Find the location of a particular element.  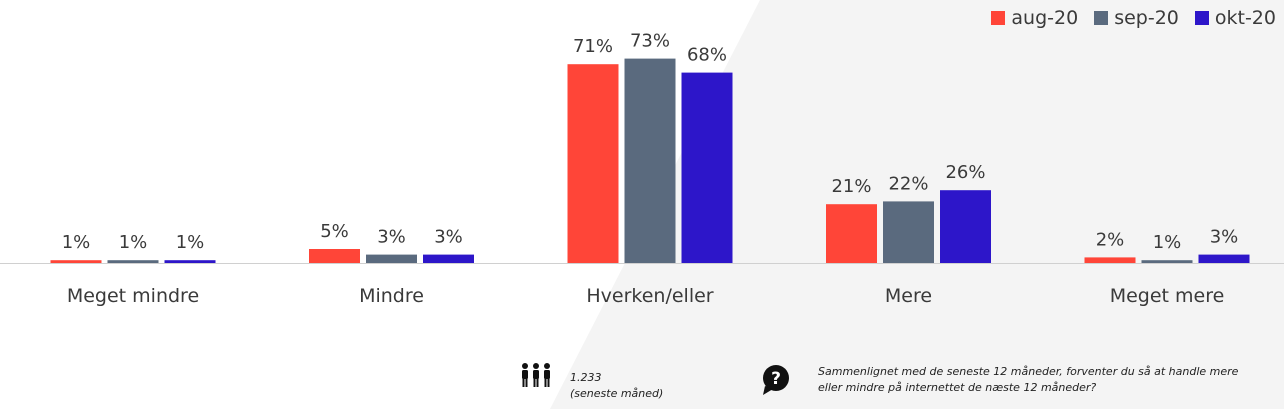

legend-item-sep: sep-20 is located at coordinates (1136, 18).